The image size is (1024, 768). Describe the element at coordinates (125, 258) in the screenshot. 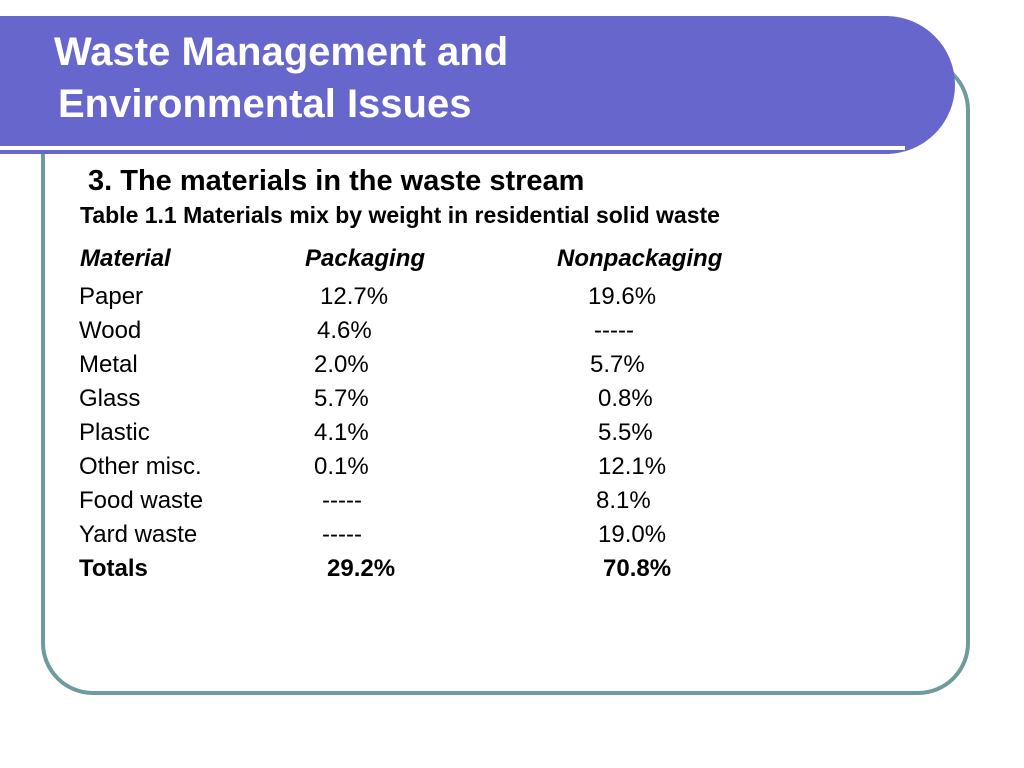

I see `column-header-material: Material` at that location.